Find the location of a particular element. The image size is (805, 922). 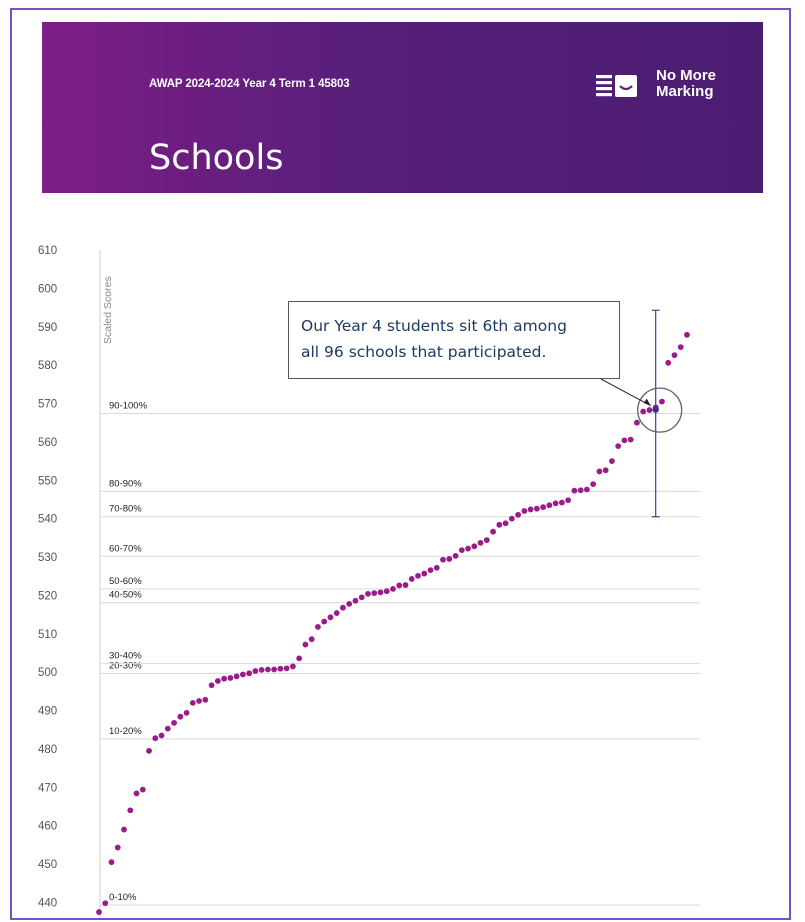

band-label: 80-90% is located at coordinates (125, 483).